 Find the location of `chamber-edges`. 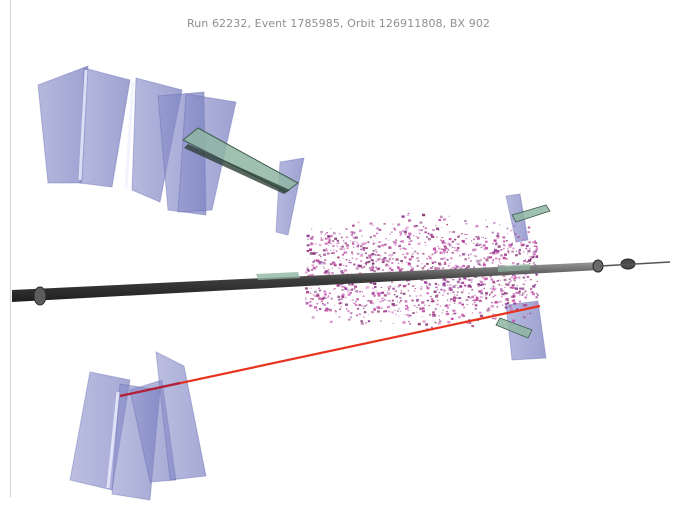

chamber-edges is located at coordinates (106, 129).